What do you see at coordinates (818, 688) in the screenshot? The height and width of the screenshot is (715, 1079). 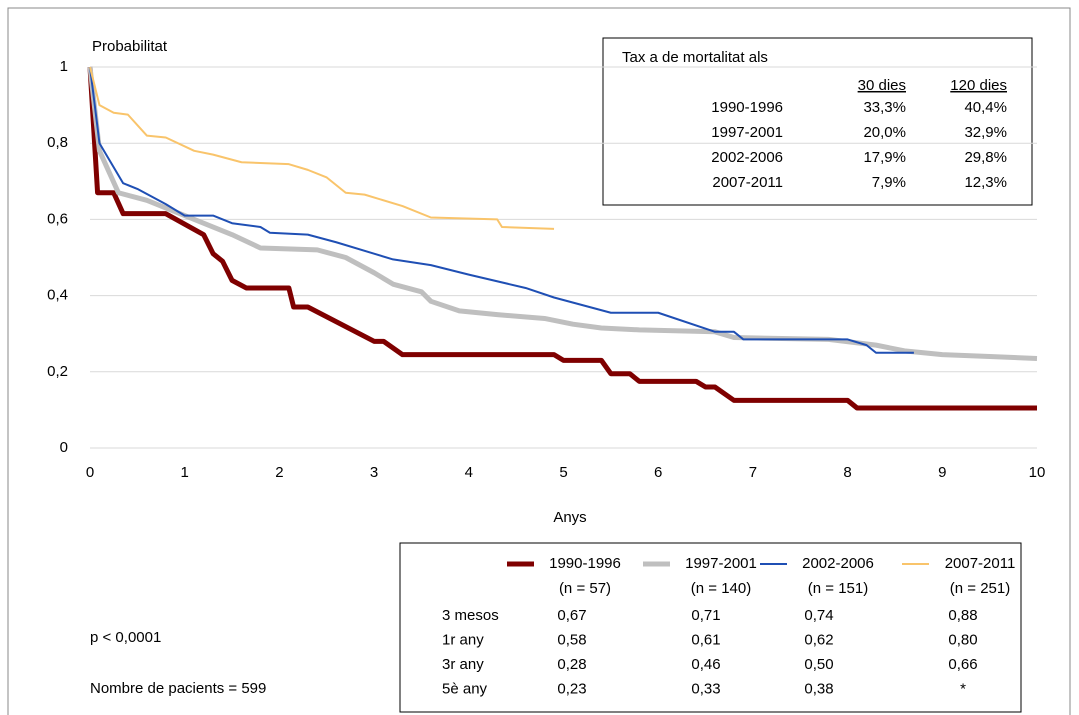 I see `table-cell: 0,38` at bounding box center [818, 688].